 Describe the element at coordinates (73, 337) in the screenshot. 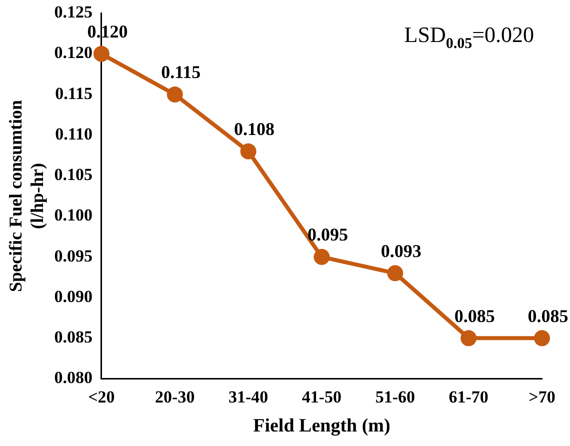

I see `y-tick-label: 0.085` at that location.